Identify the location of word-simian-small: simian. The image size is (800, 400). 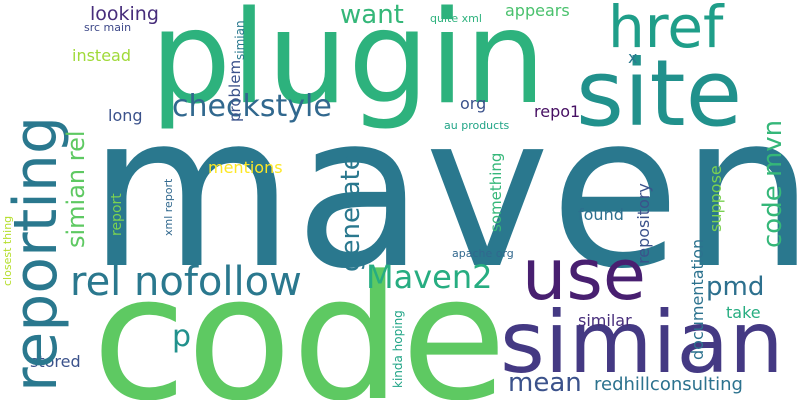
(240, 40).